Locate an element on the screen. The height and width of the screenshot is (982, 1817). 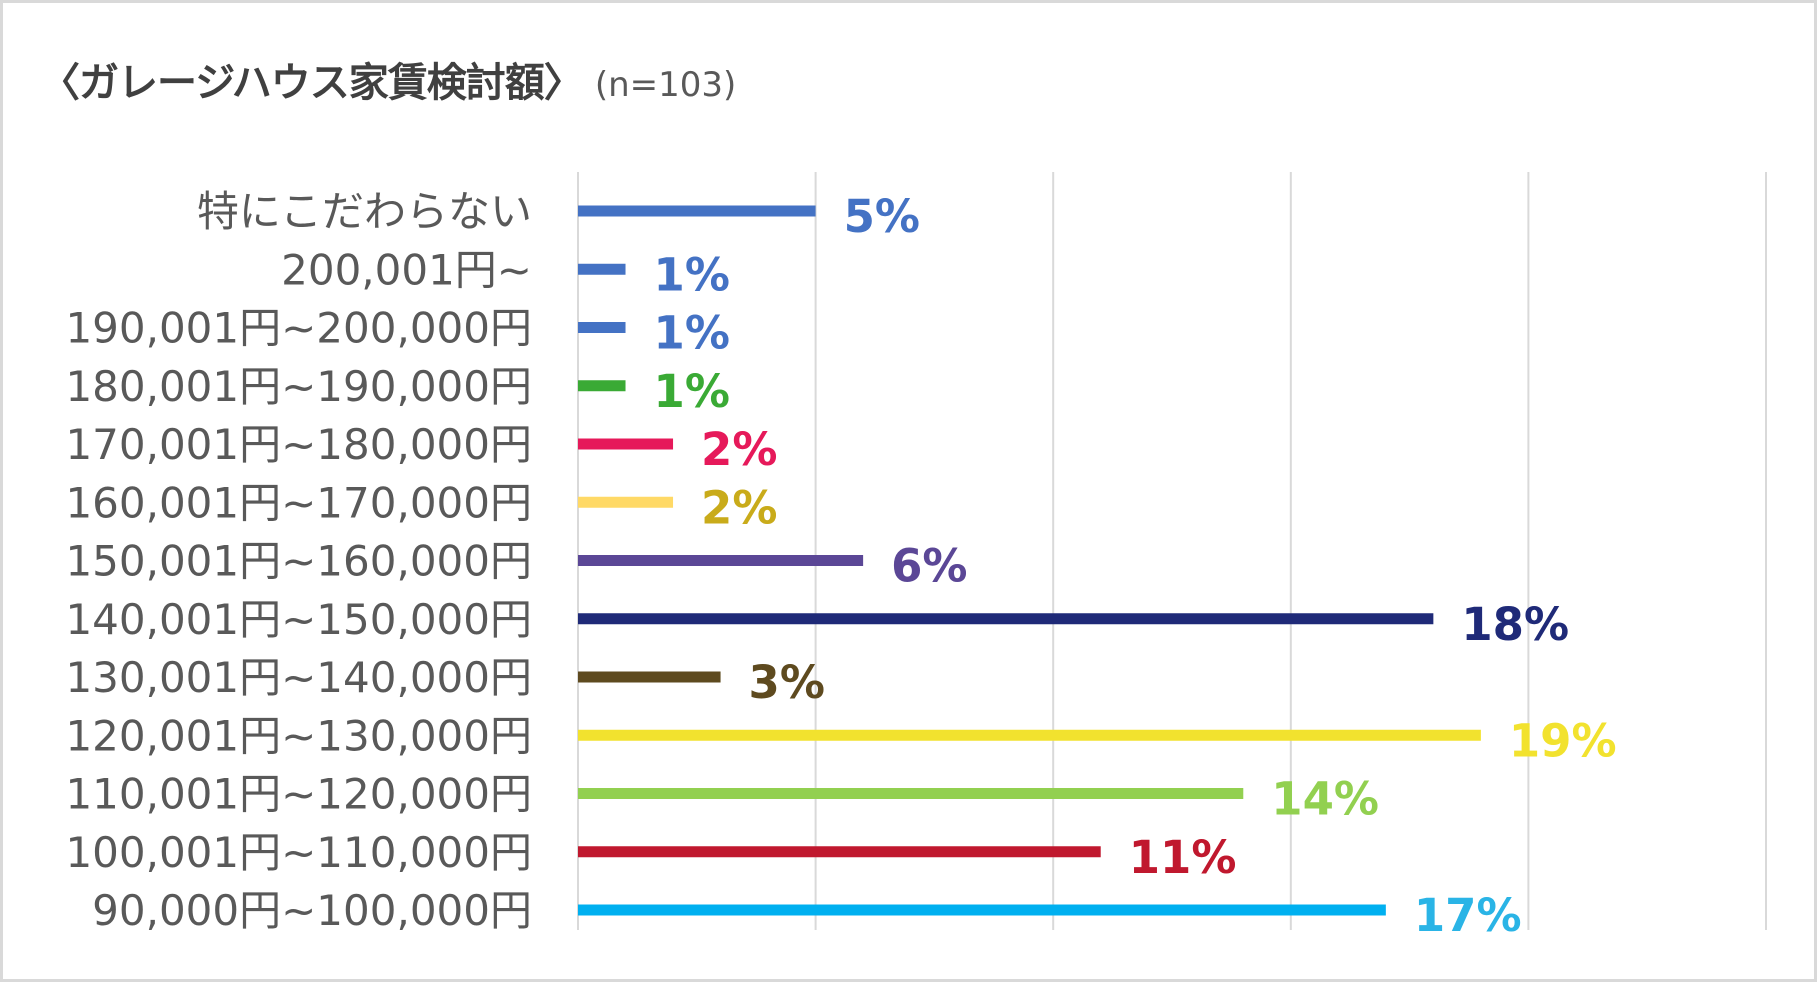
category-label: 110,001円~120,000円 is located at coordinates (298, 794).